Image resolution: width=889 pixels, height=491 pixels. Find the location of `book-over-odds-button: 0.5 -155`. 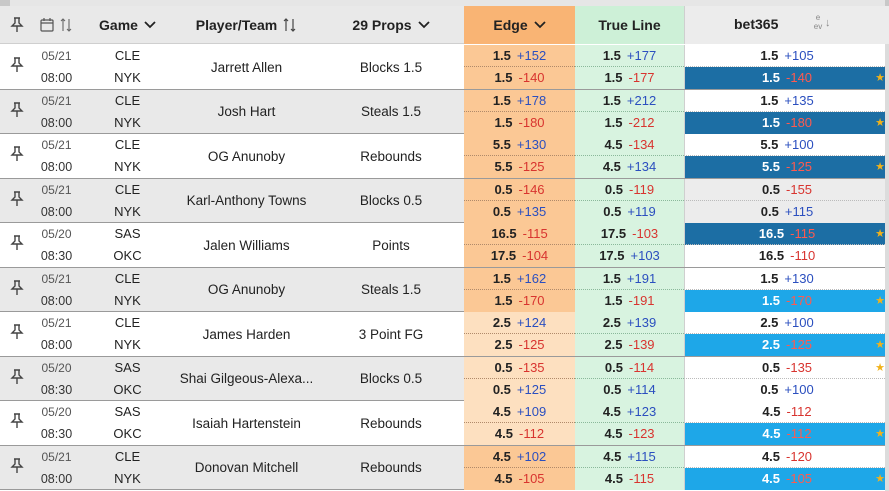

book-over-odds-button: 0.5 -155 is located at coordinates (786, 189).